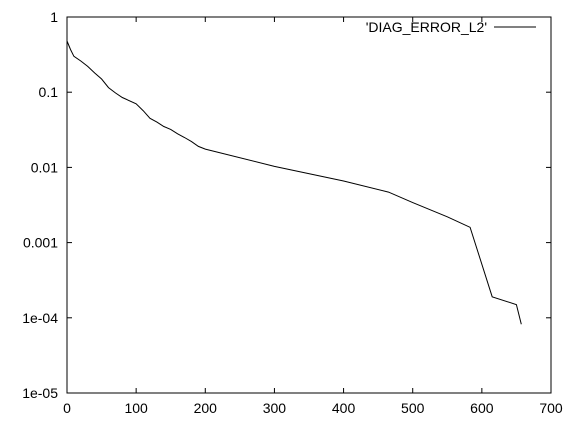 This screenshot has height=422, width=571. Describe the element at coordinates (206, 408) in the screenshot. I see `x-tick-label: 200` at that location.